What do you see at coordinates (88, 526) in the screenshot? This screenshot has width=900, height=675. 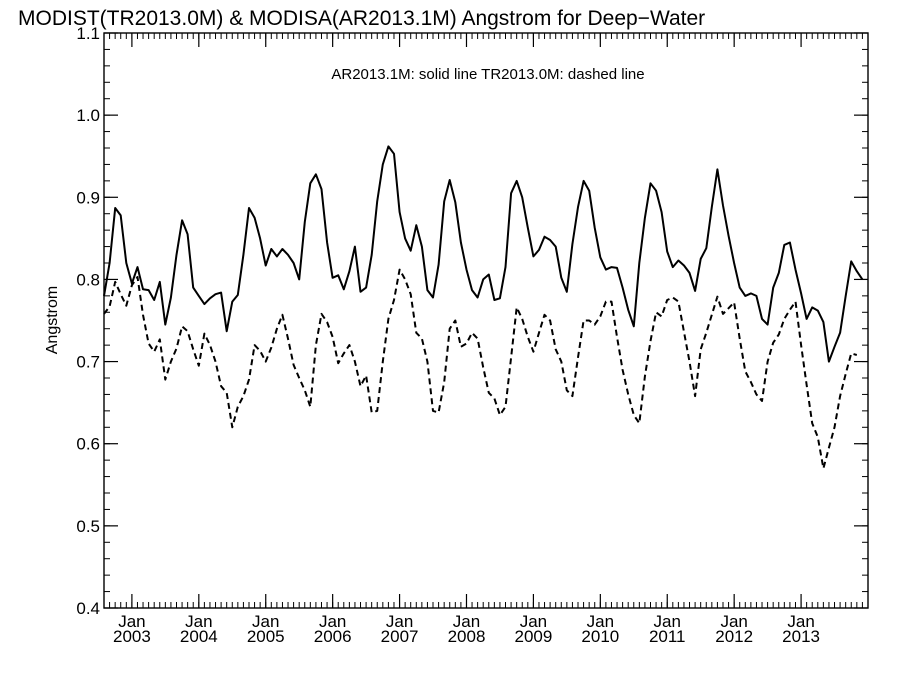 I see `y-tick-label: 0.5` at bounding box center [88, 526].